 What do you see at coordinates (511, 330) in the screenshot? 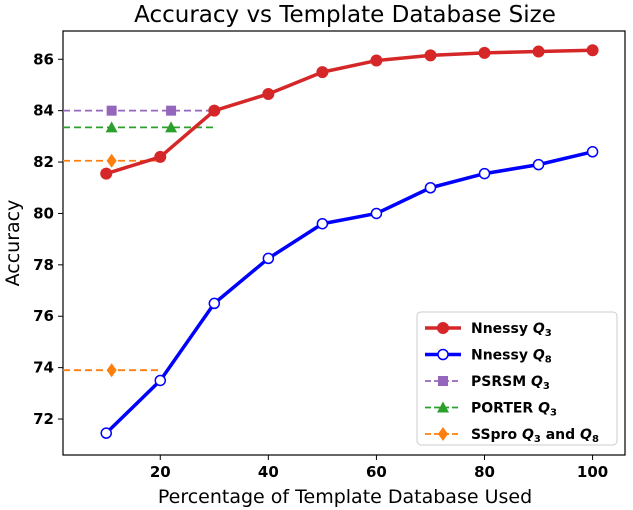
I see `legend-label-nnessy-q3: Nnessy Q3` at bounding box center [511, 330].